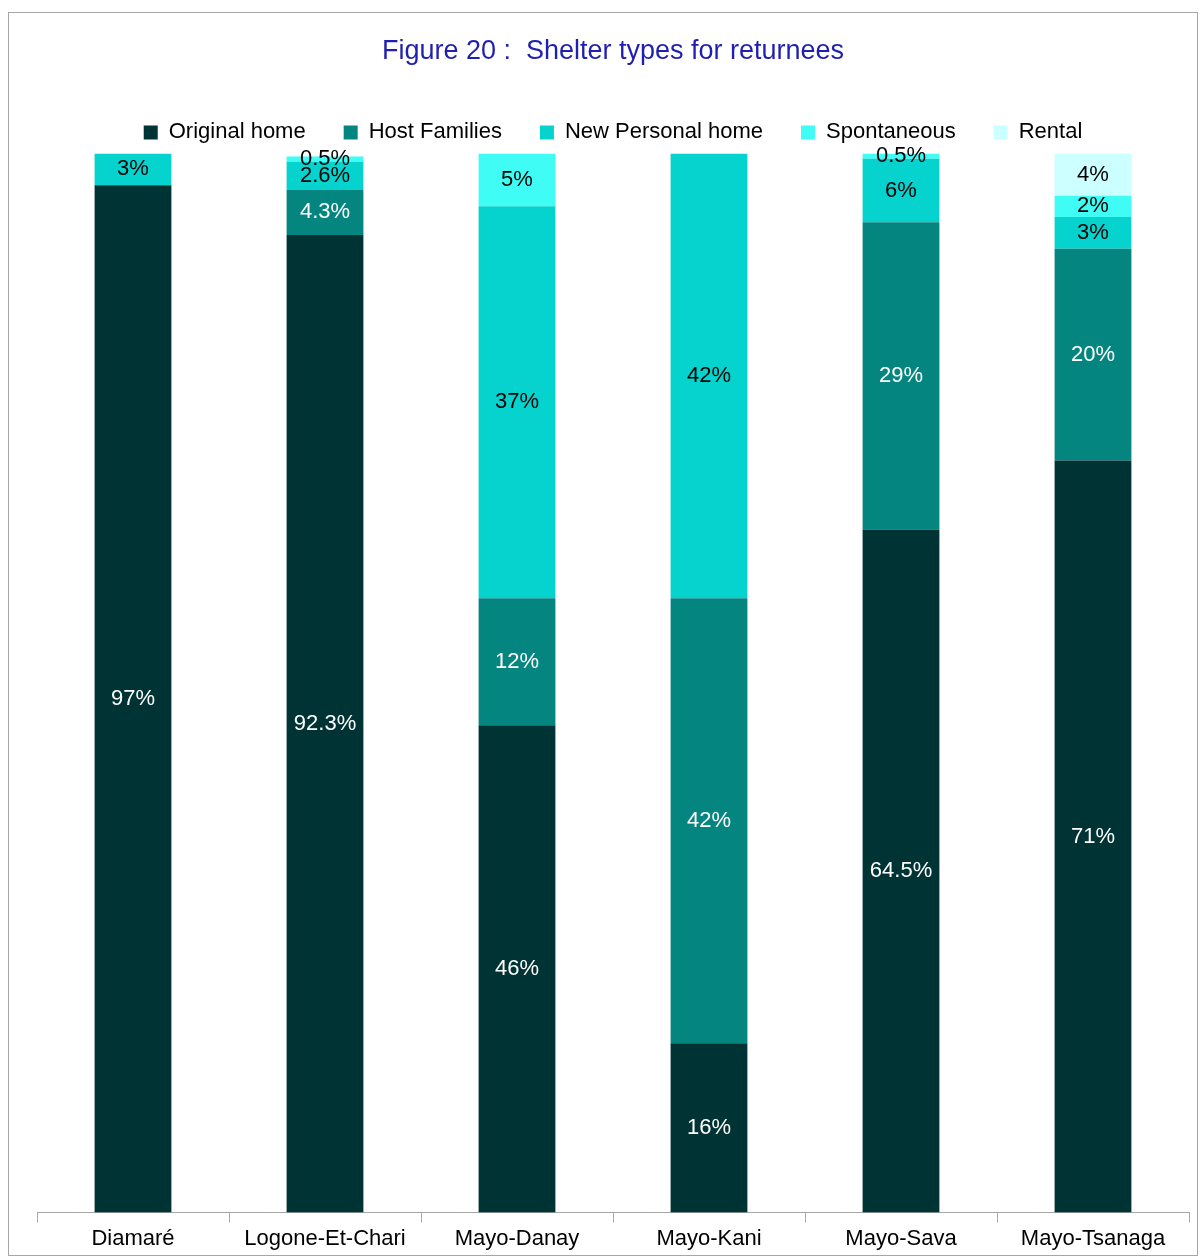  Describe the element at coordinates (1093, 205) in the screenshot. I see `data-label: 2%` at that location.